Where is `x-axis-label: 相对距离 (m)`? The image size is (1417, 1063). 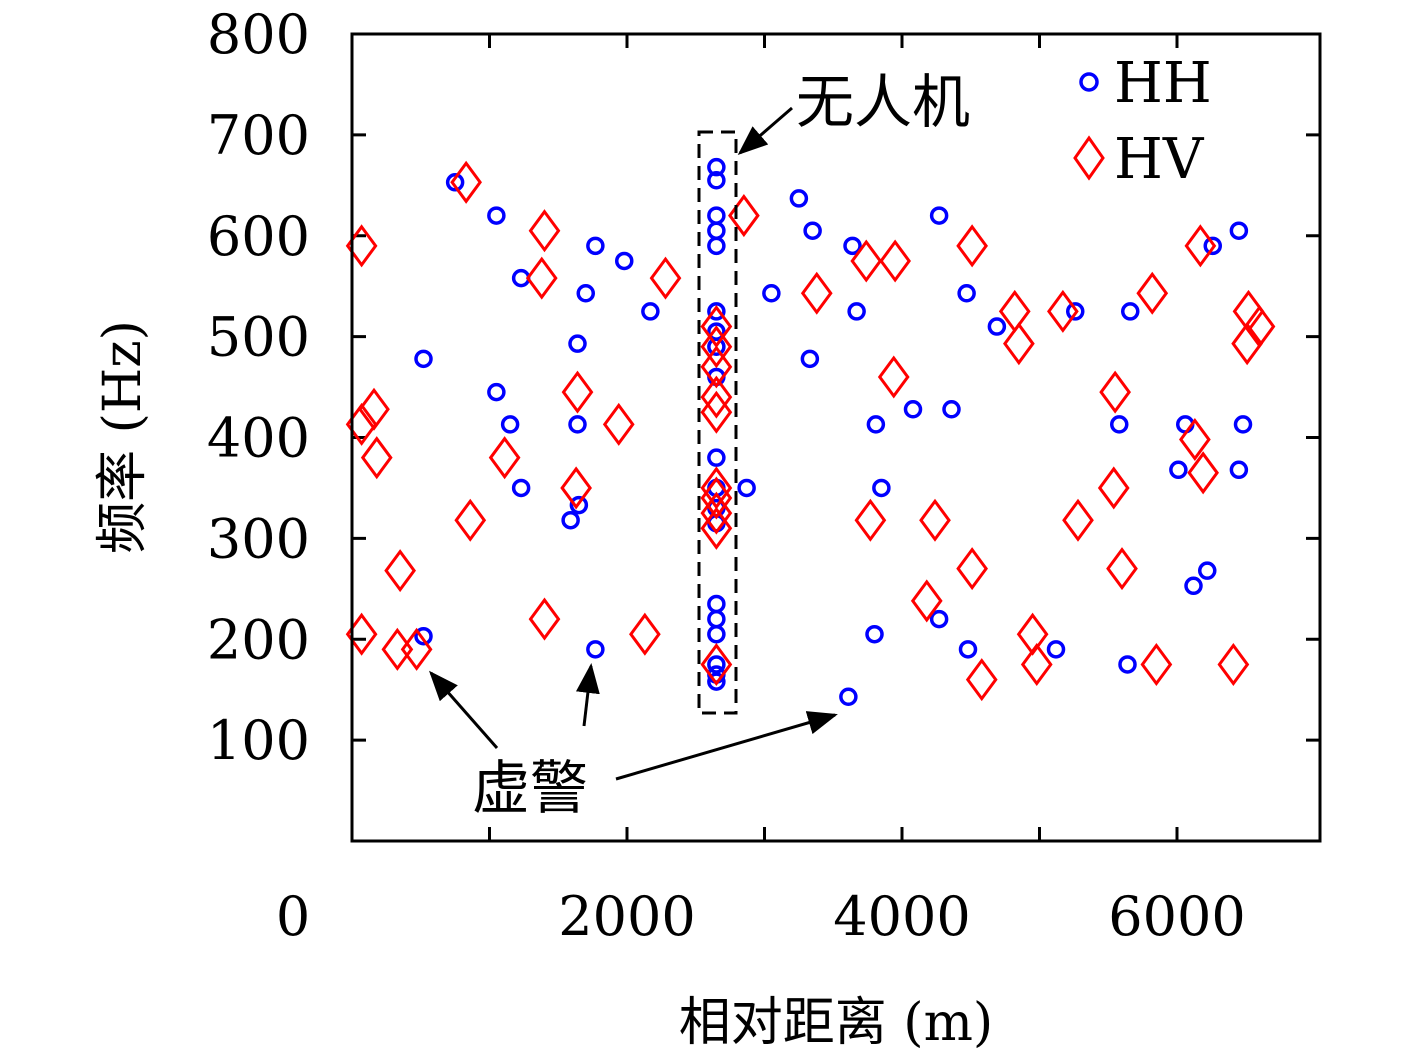
x-axis-label: 相对距离 (m) is located at coordinates (836, 1023).